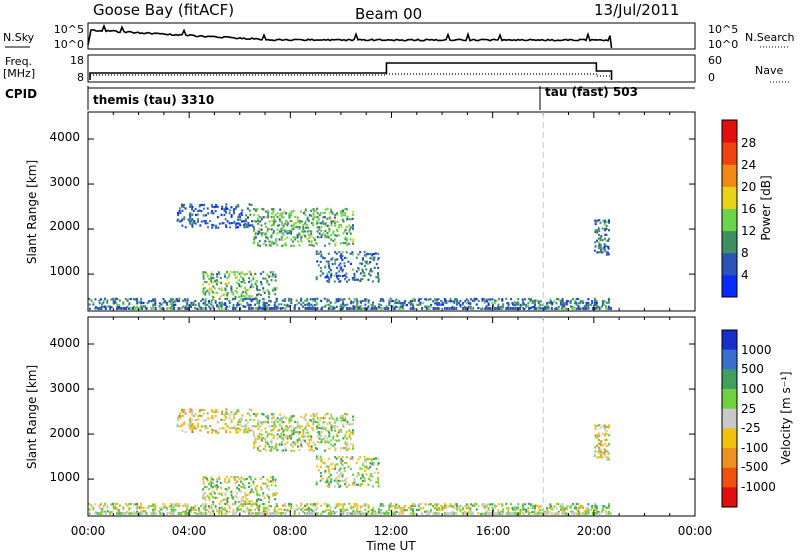  Describe the element at coordinates (64, 477) in the screenshot. I see `velocity-ytick-1000: 1000` at that location.